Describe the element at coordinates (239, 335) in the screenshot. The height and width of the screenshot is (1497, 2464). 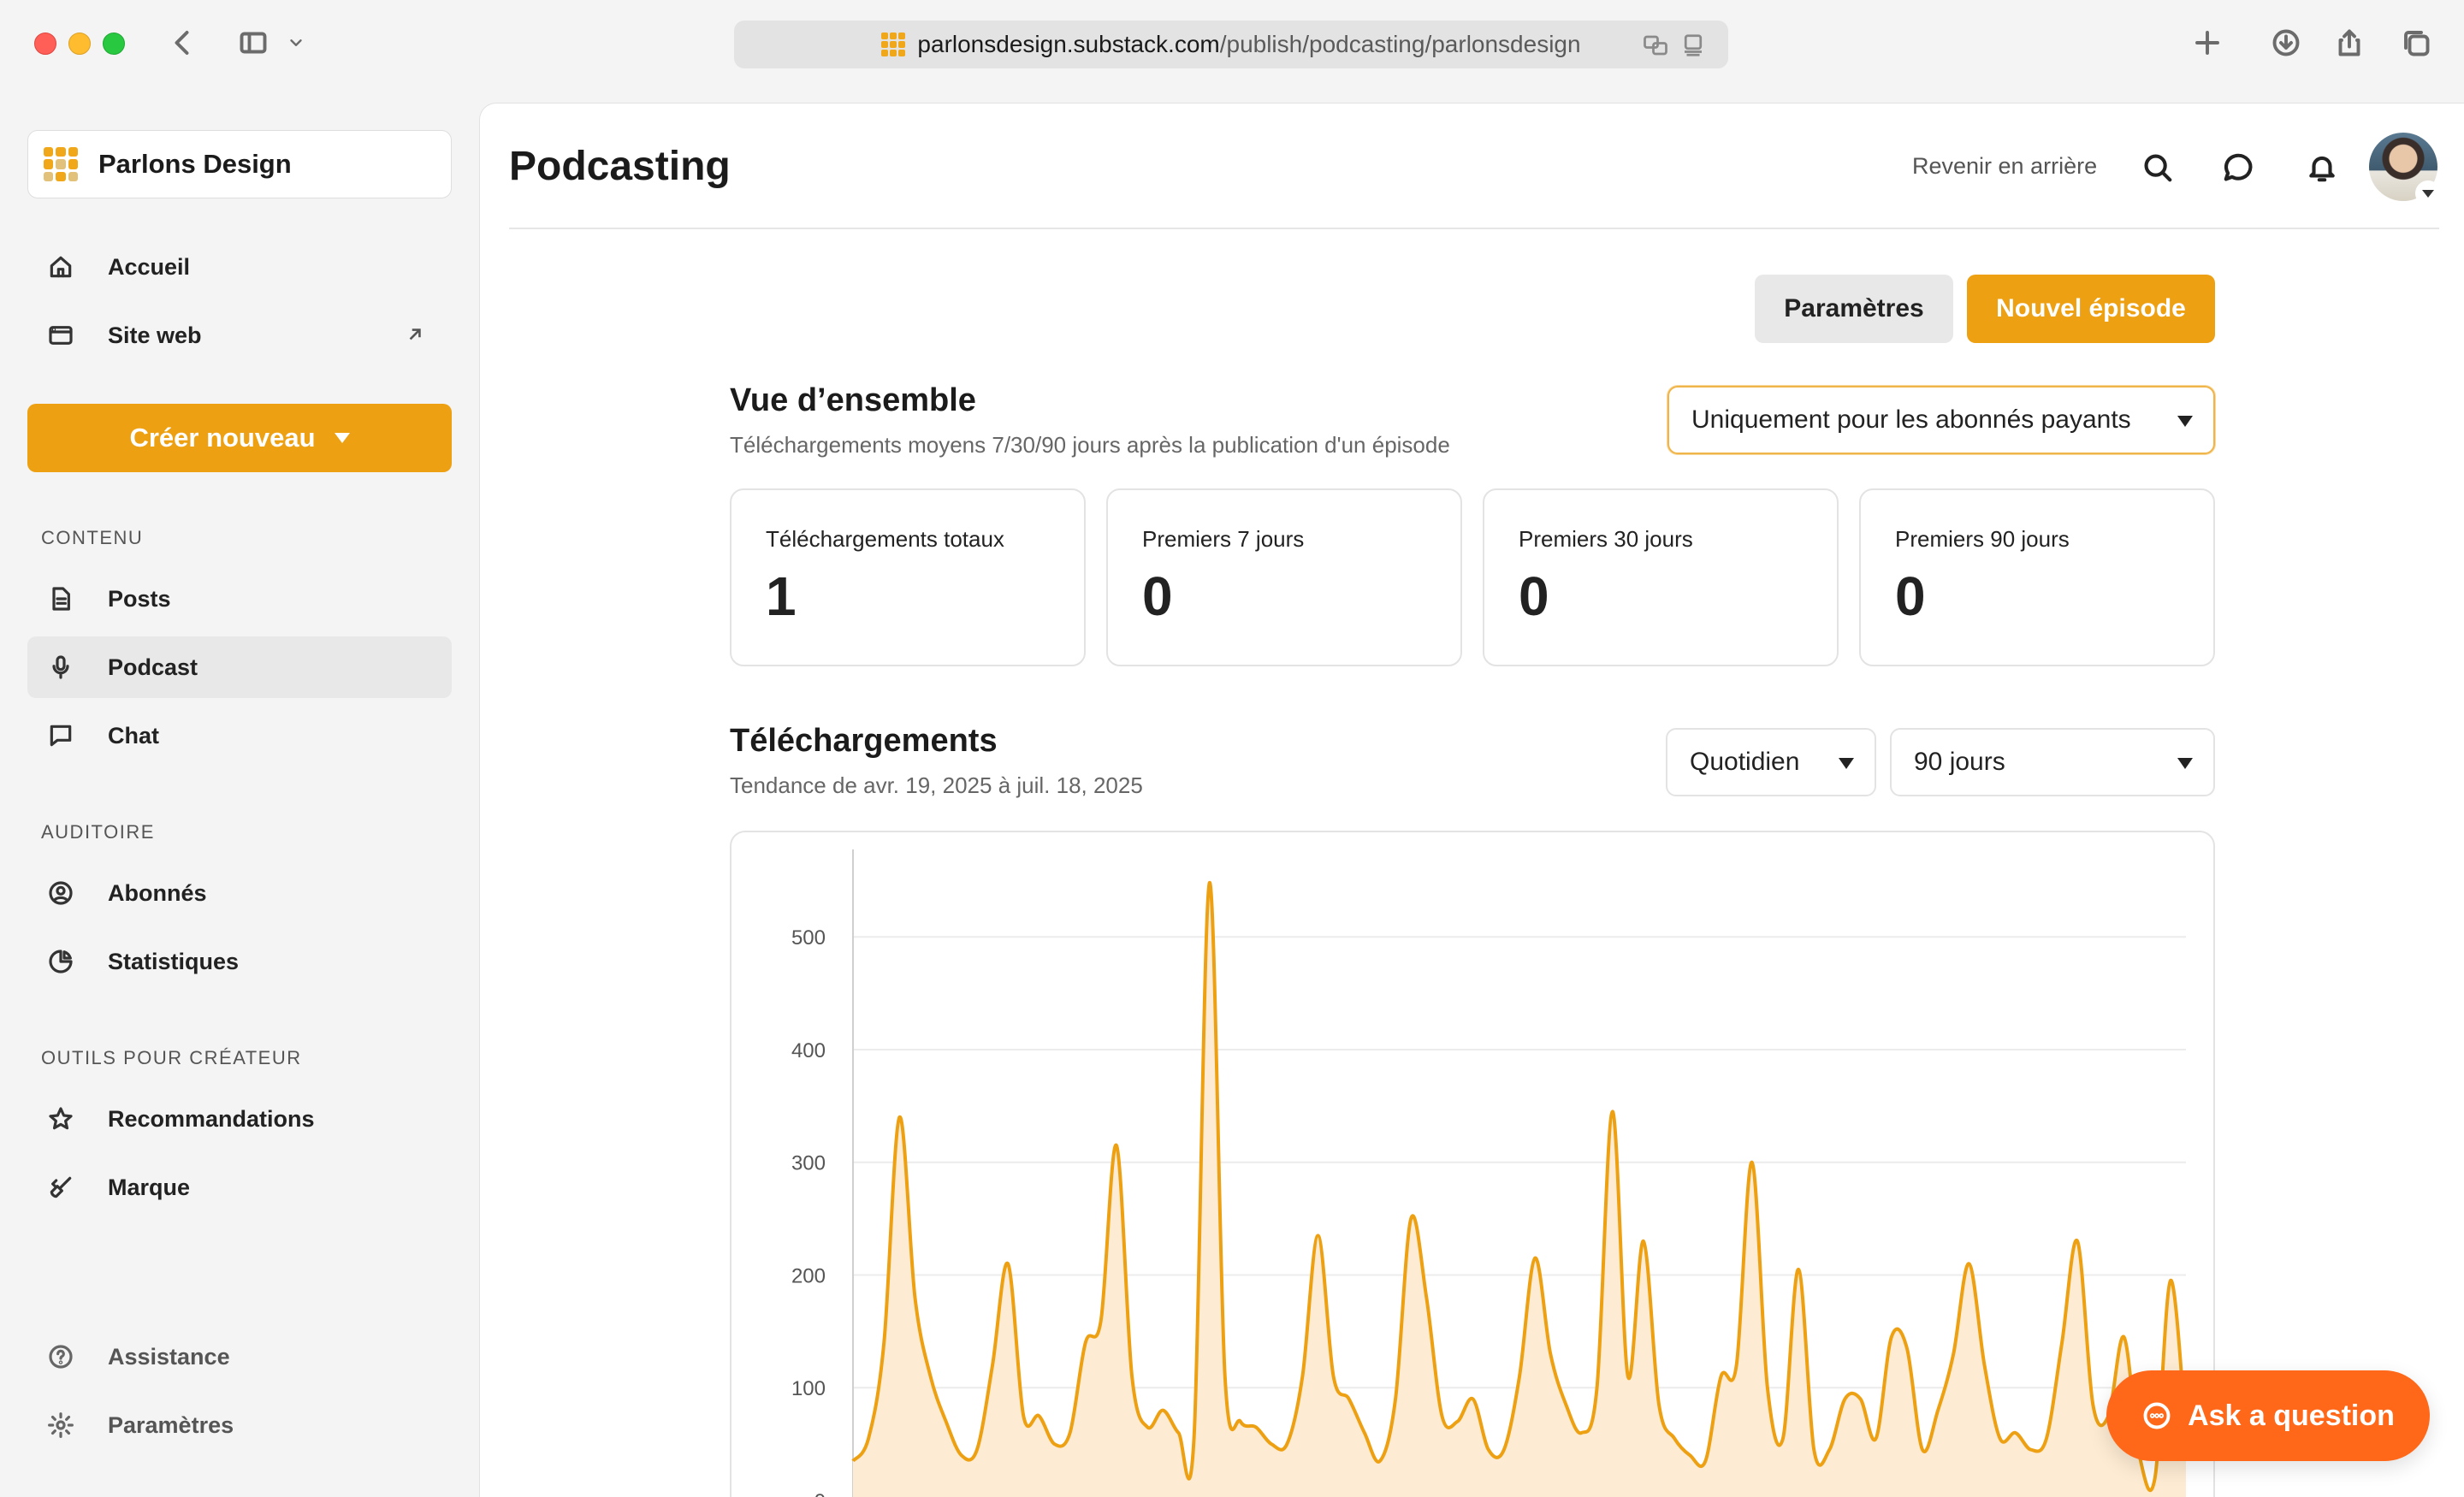
I see `sidebar-item-site-web: Site web` at that location.